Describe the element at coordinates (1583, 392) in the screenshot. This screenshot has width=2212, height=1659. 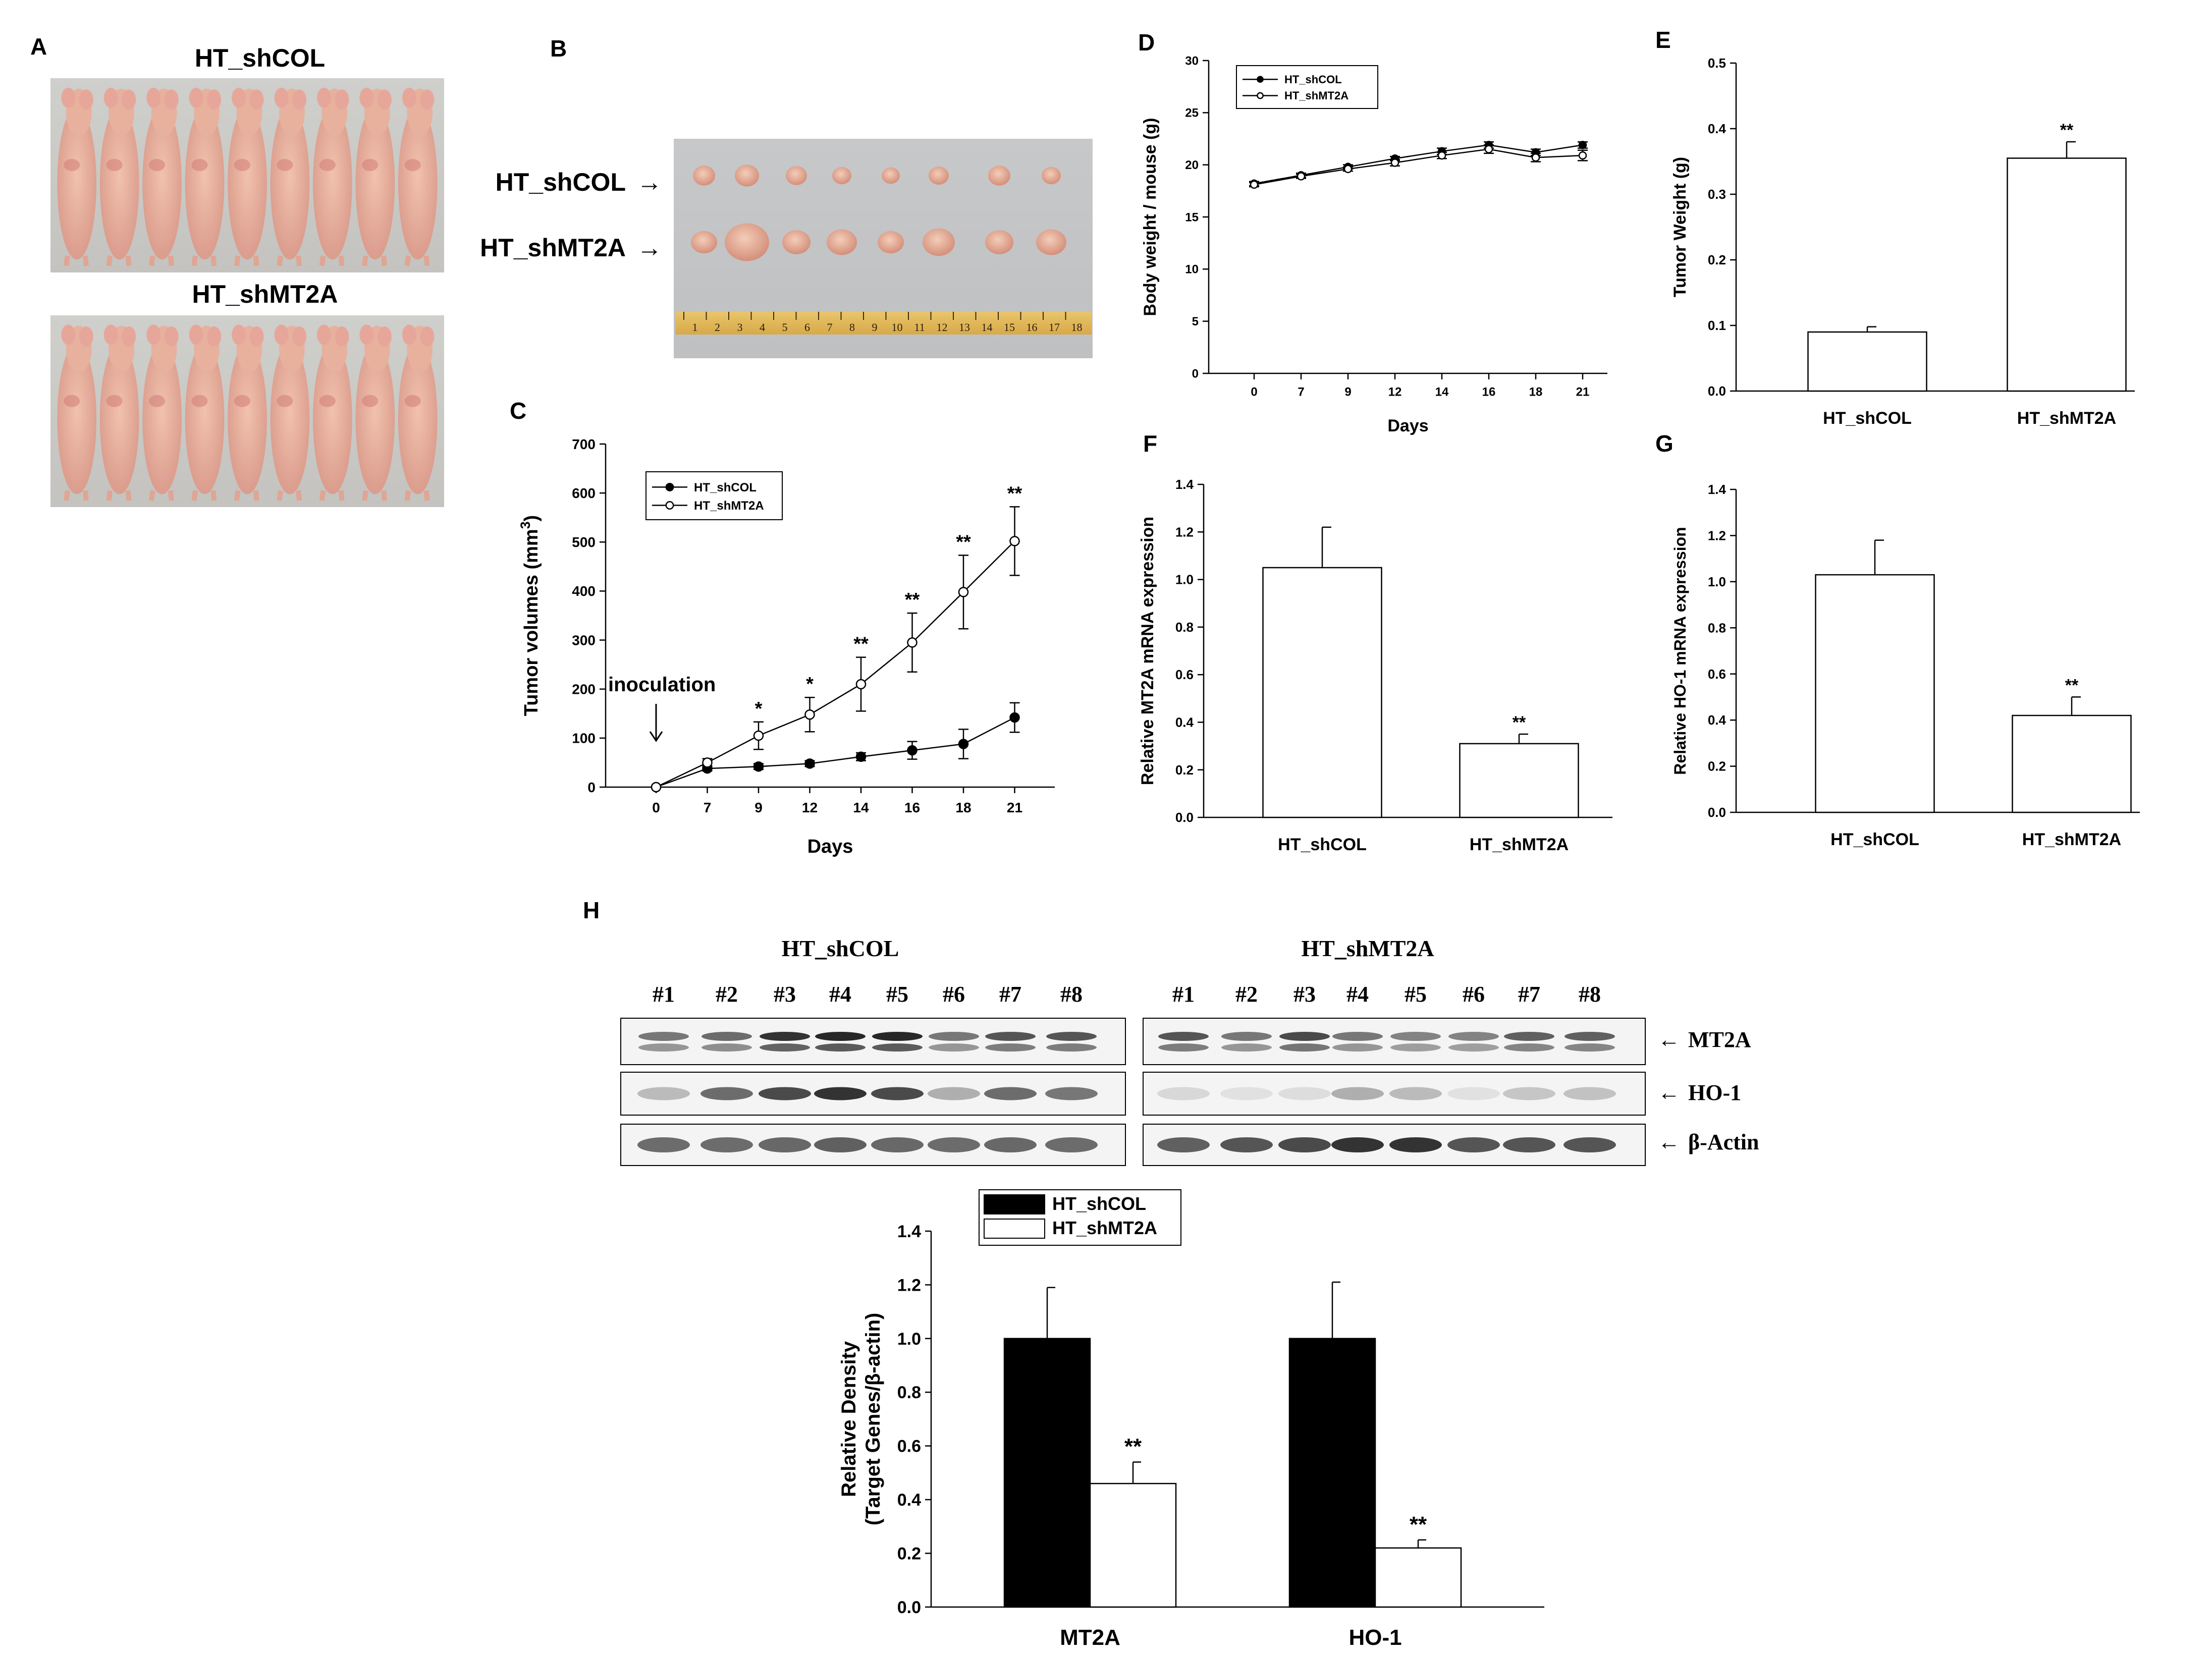
I see `x-tick-label: 21` at that location.